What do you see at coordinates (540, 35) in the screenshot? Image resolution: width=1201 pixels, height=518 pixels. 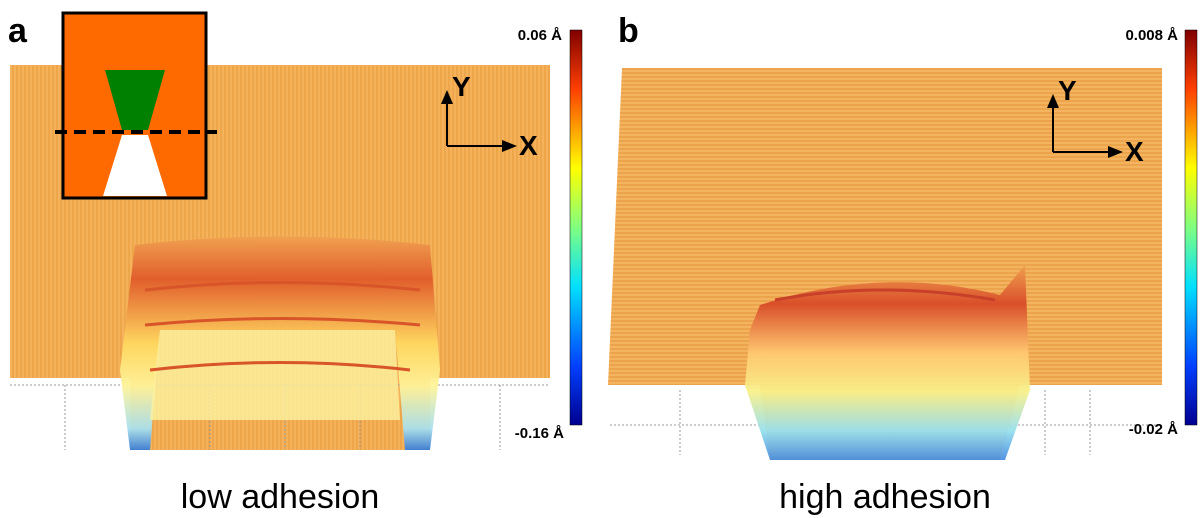 I see `colorbar-max: 0.06 Å` at bounding box center [540, 35].